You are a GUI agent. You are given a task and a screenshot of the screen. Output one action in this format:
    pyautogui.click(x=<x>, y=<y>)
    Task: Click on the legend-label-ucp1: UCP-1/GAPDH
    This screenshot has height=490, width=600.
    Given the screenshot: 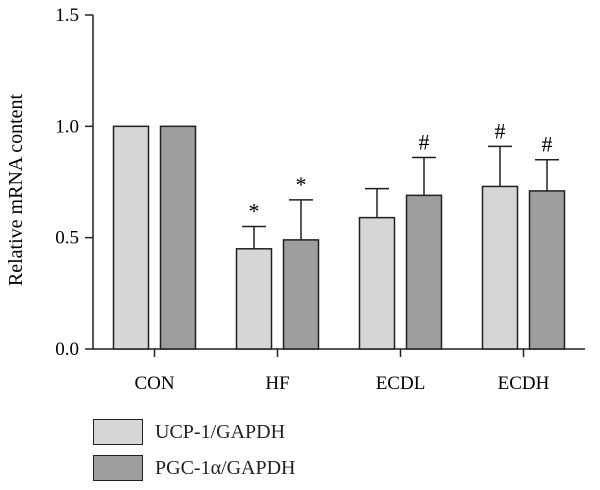 What is the action you would take?
    pyautogui.click(x=220, y=431)
    